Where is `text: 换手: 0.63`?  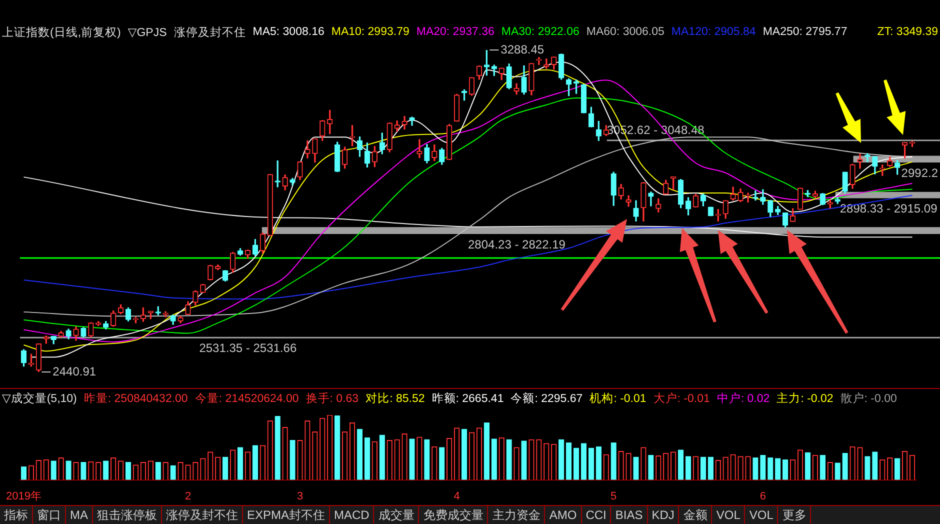 text: 换手: 0.63 is located at coordinates (332, 398).